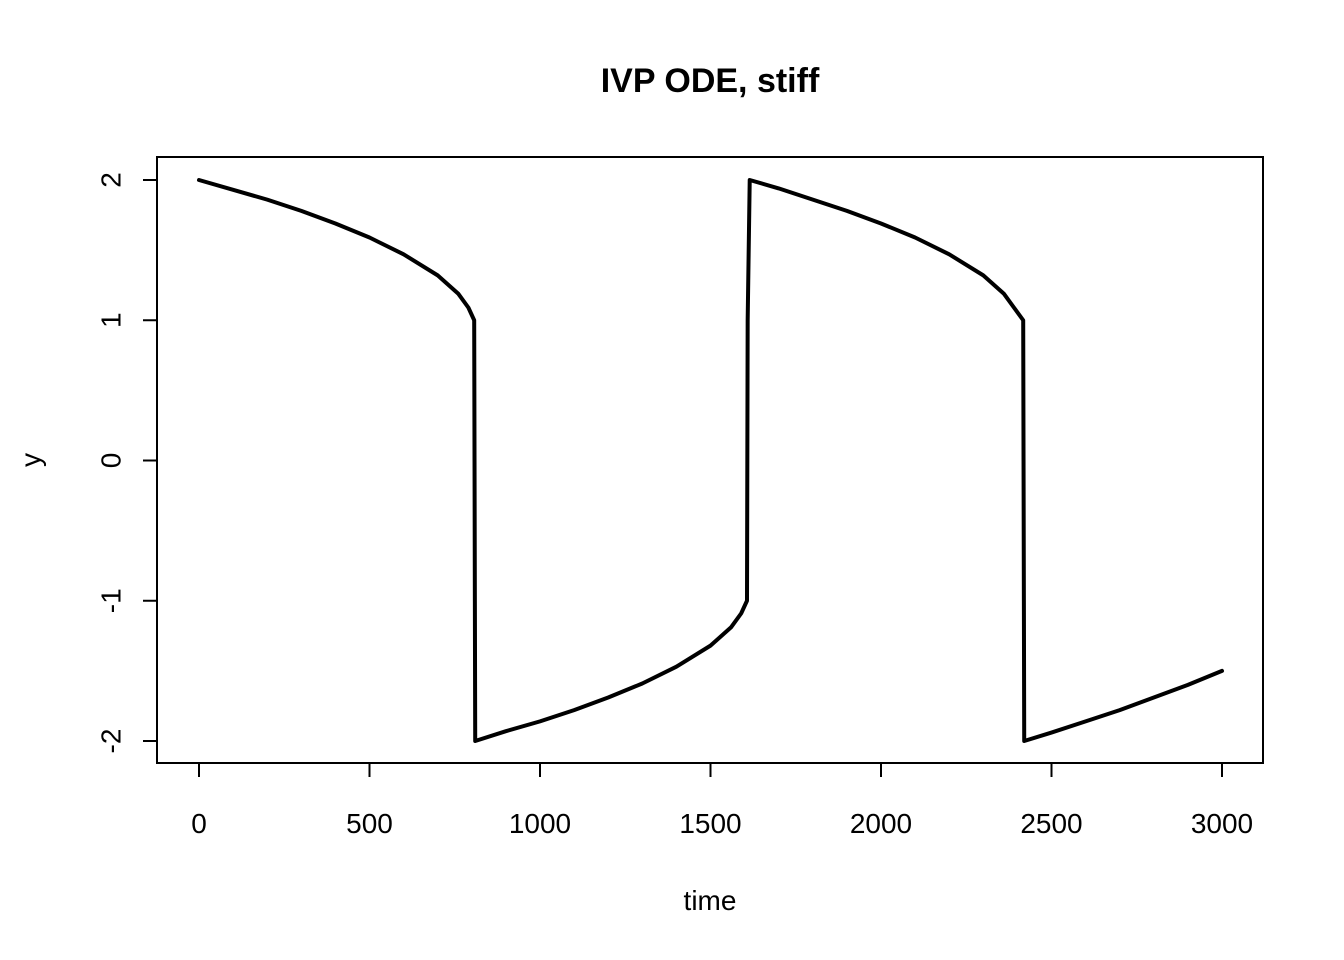 This screenshot has width=1344, height=960. What do you see at coordinates (111, 600) in the screenshot?
I see `y-tick-label: -1` at bounding box center [111, 600].